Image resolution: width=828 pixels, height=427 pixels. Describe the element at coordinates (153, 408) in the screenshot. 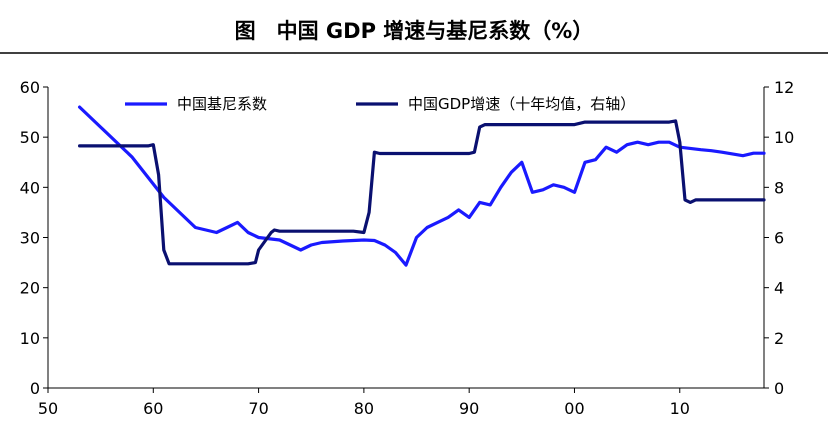

I see `x-tick-label: 60` at that location.